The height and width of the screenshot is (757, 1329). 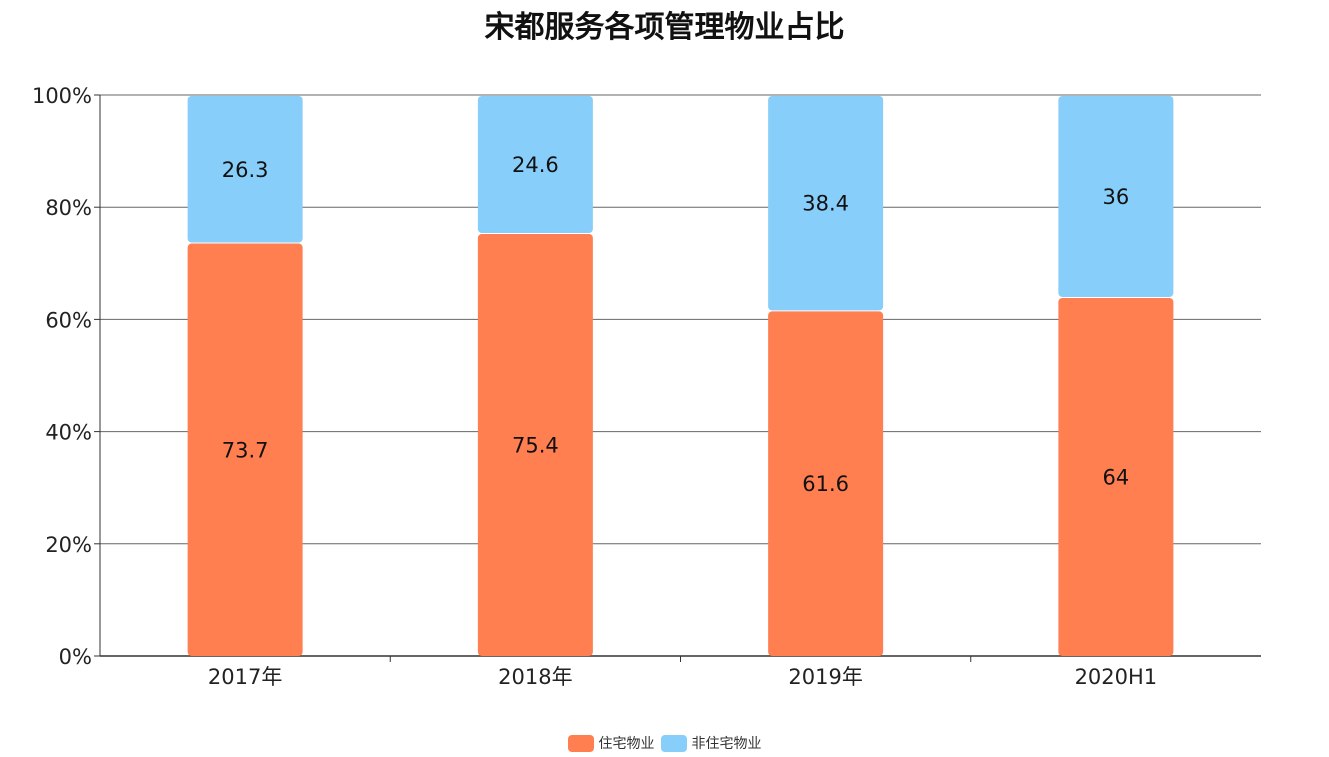 What do you see at coordinates (68, 320) in the screenshot?
I see `y-tick-label: 60%` at bounding box center [68, 320].